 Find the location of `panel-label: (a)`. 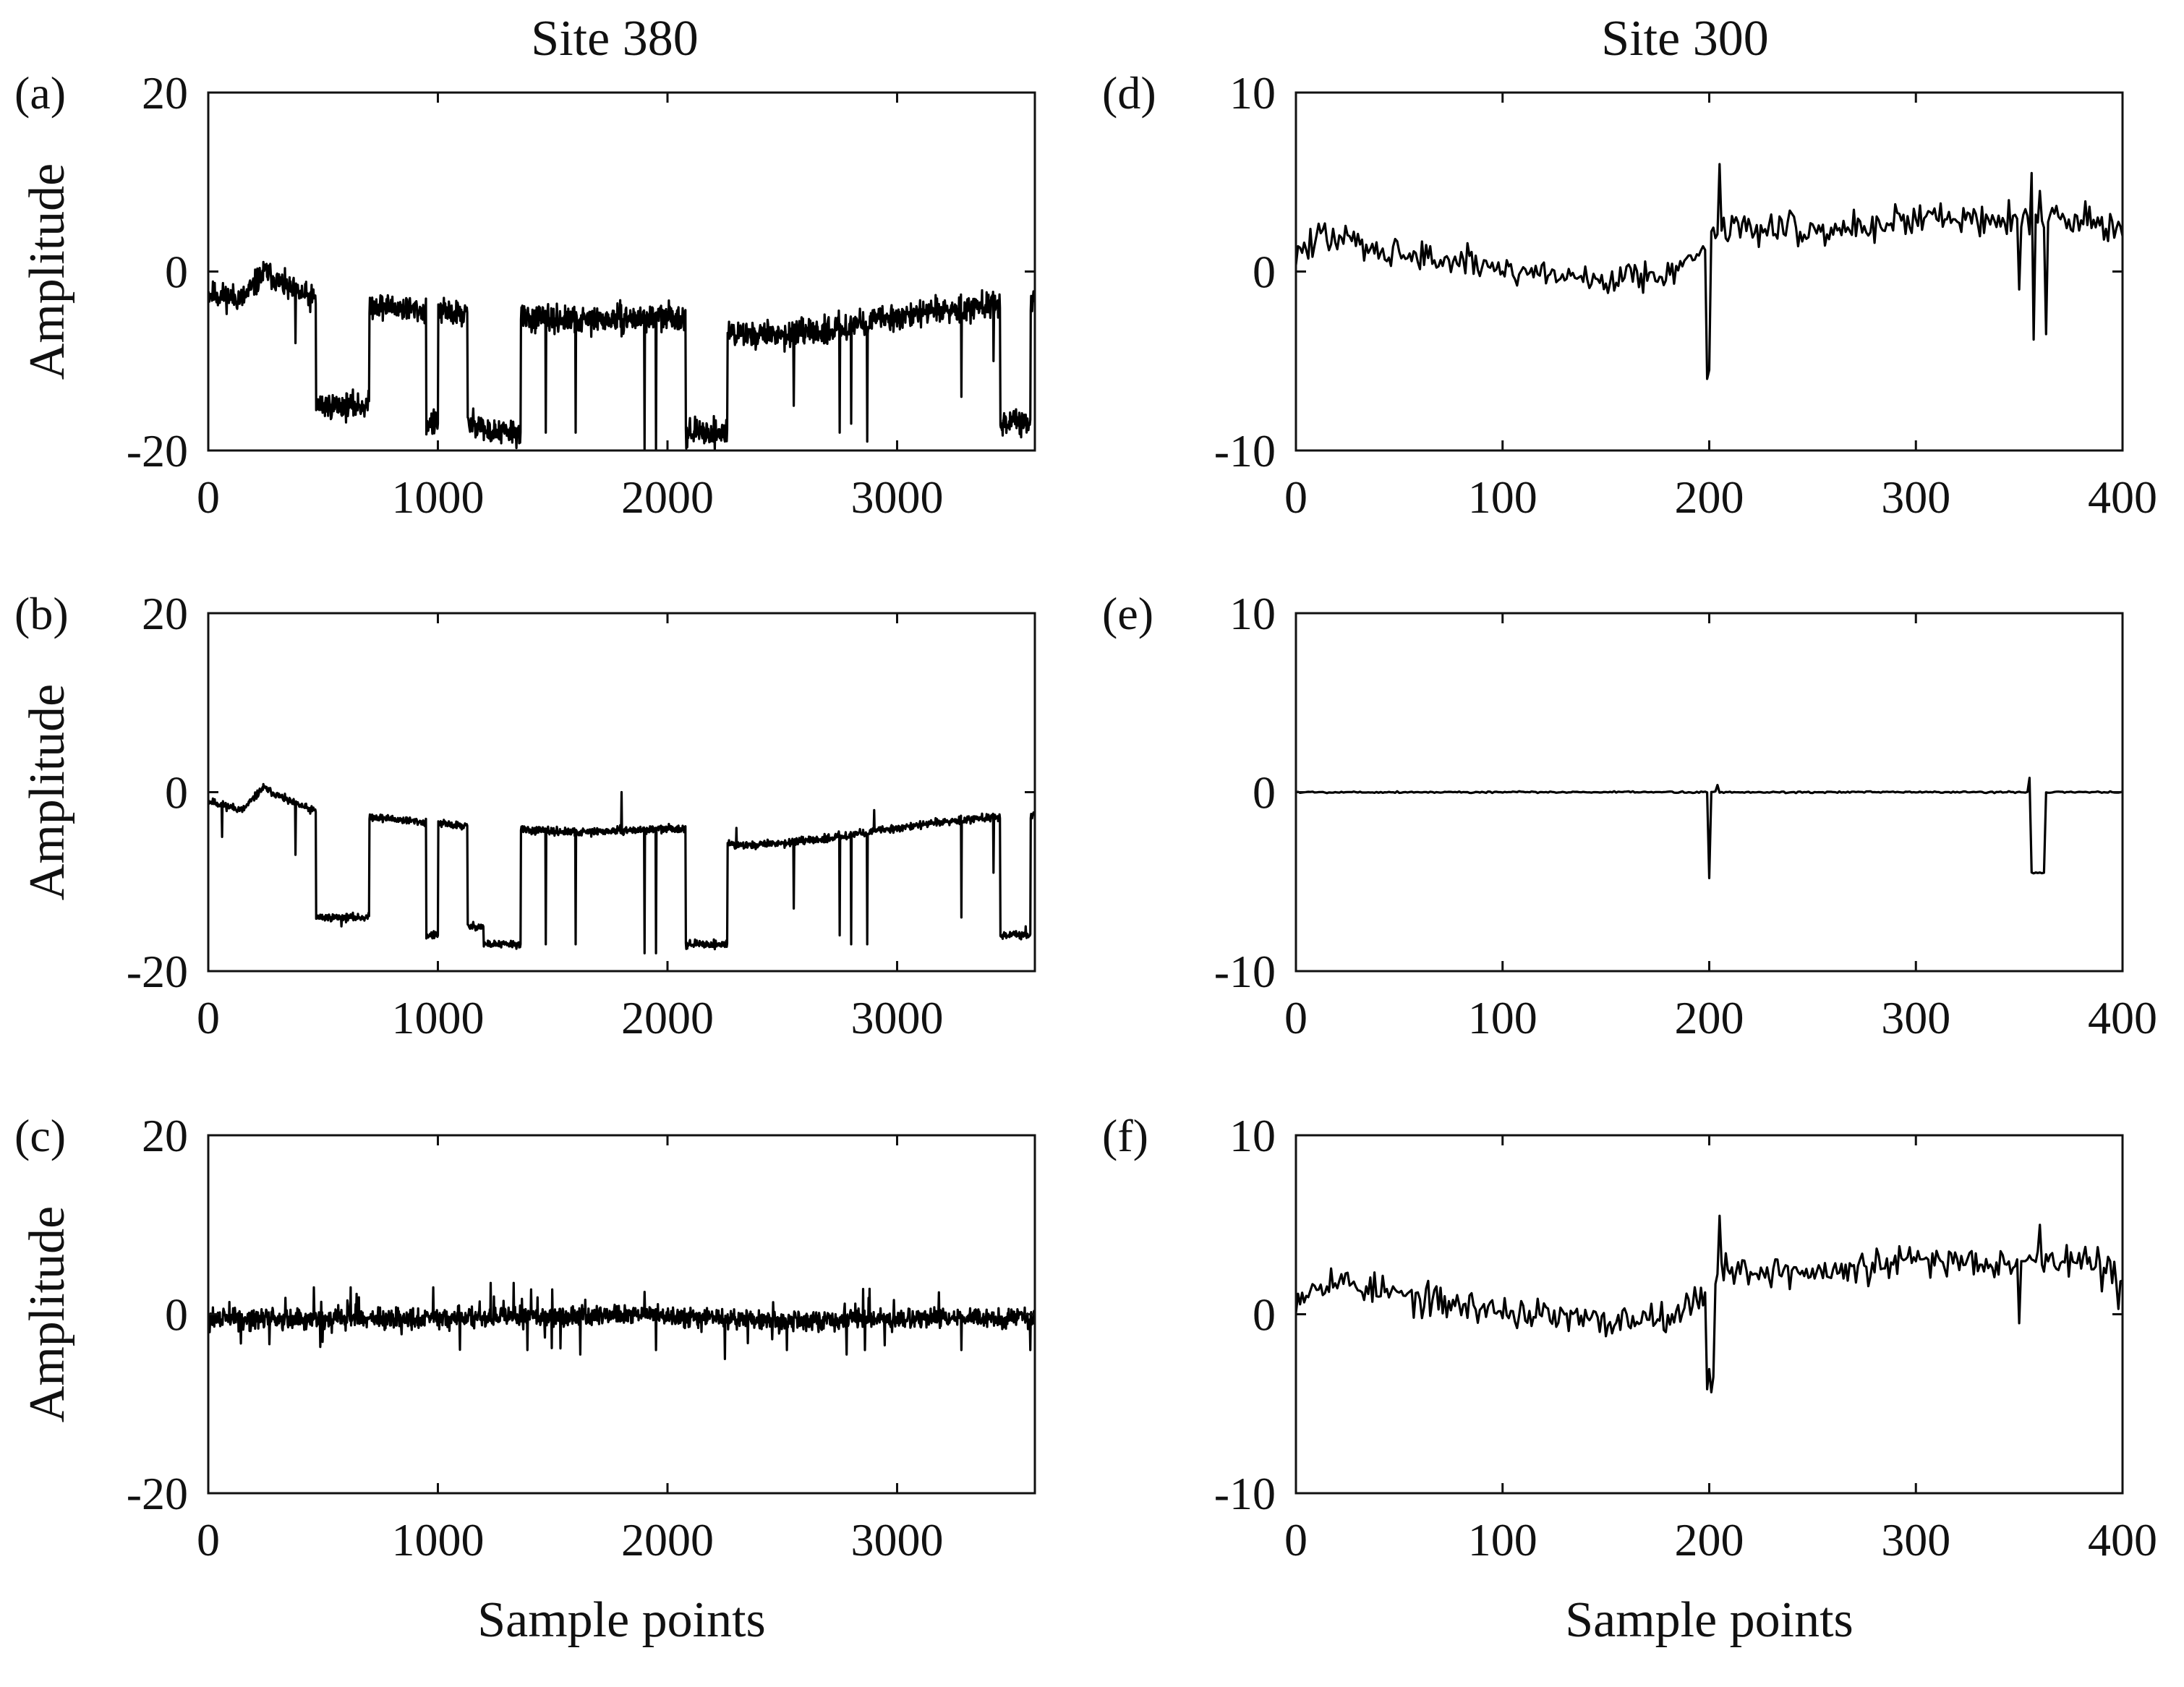

panel-label: (a) is located at coordinates (40, 93).